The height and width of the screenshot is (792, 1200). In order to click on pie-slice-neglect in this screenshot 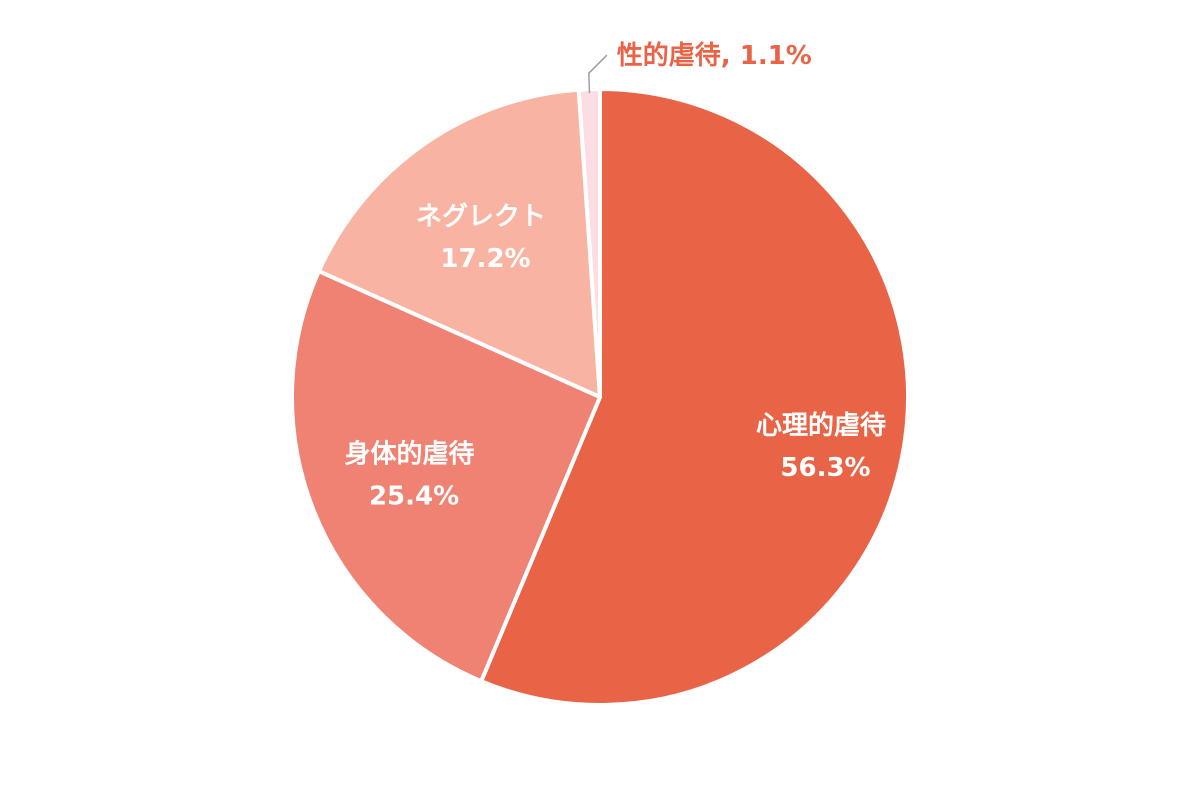, I will do `click(459, 243)`.